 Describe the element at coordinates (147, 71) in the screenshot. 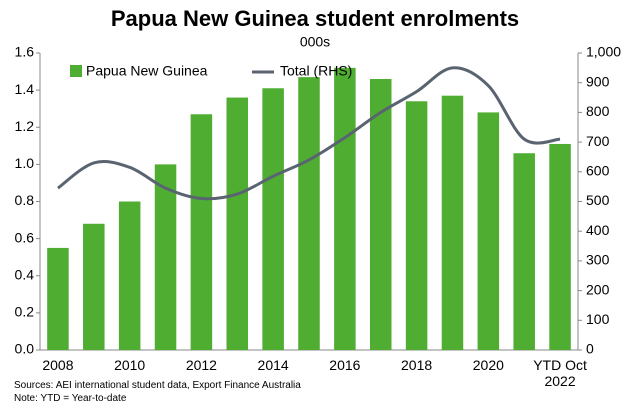

I see `legend-label: Papua New Guinea` at that location.